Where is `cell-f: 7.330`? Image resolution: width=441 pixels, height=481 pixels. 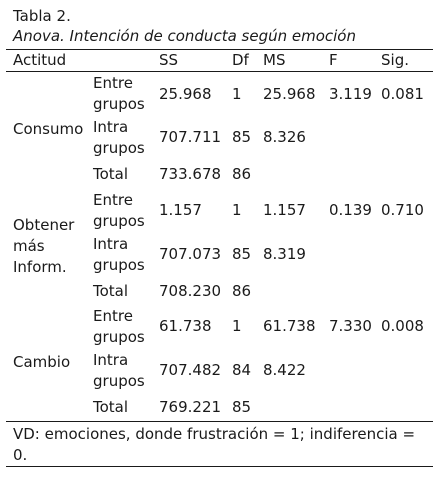
cell-f: 7.330 is located at coordinates (350, 326).